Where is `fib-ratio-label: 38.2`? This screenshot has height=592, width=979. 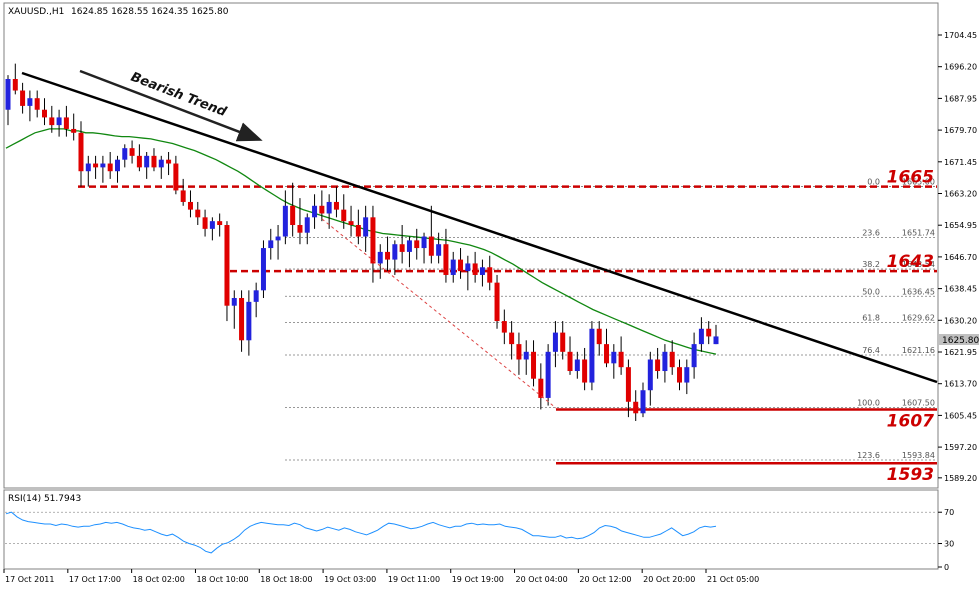 fib-ratio-label: 38.2 is located at coordinates (871, 264).